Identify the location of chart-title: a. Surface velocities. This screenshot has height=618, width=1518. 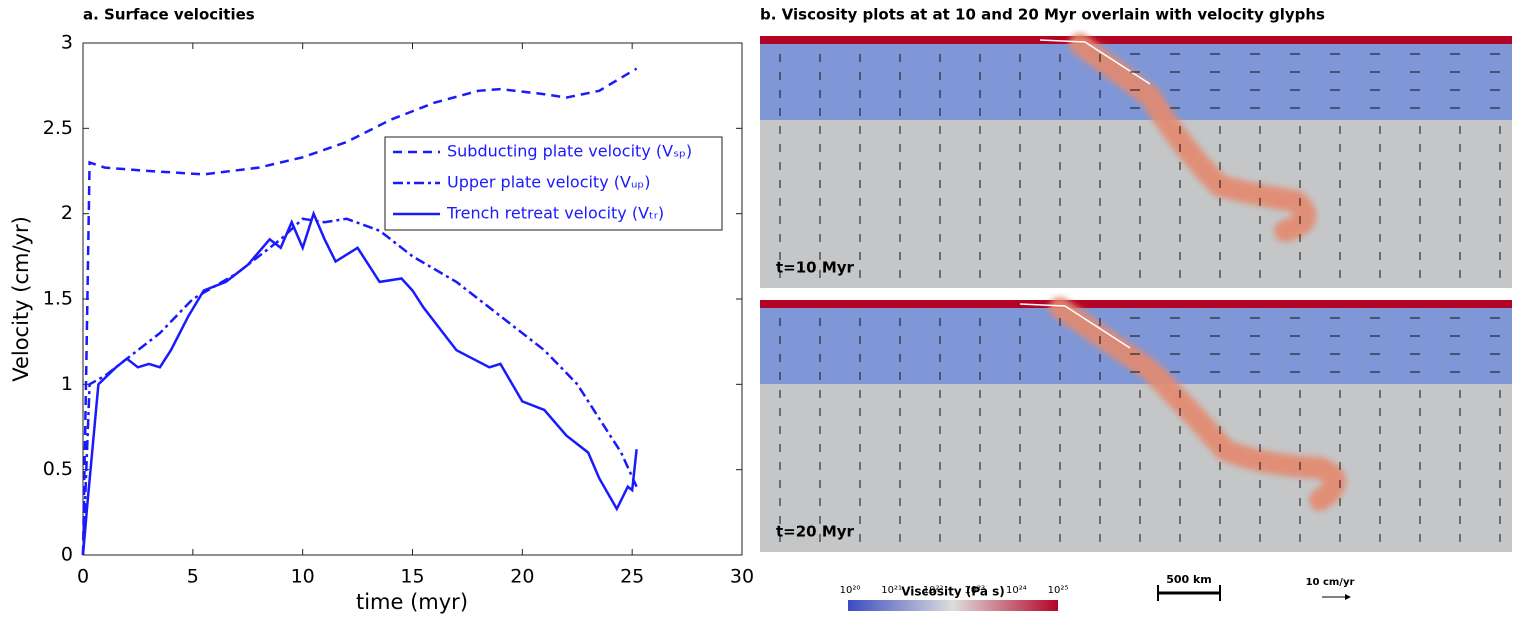
(169, 15).